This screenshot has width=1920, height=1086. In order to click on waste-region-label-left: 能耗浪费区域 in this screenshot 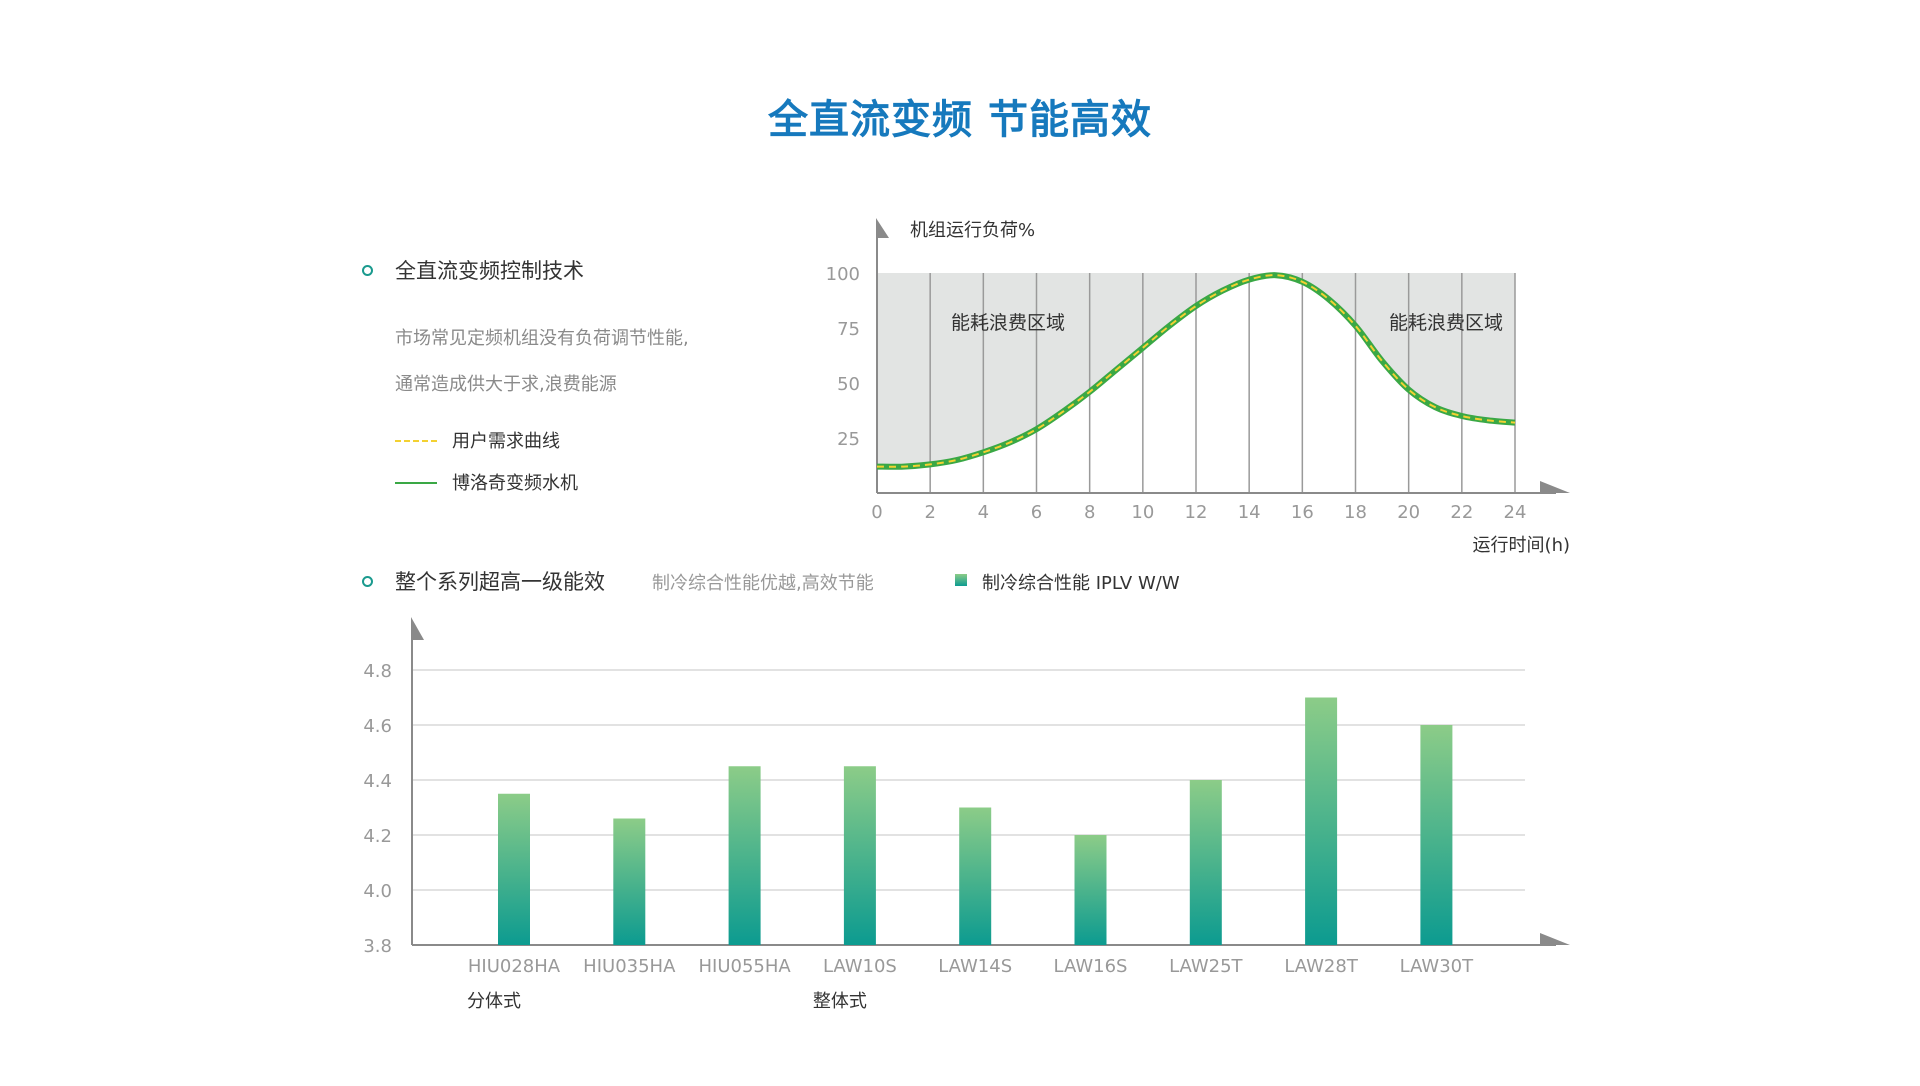, I will do `click(1008, 323)`.